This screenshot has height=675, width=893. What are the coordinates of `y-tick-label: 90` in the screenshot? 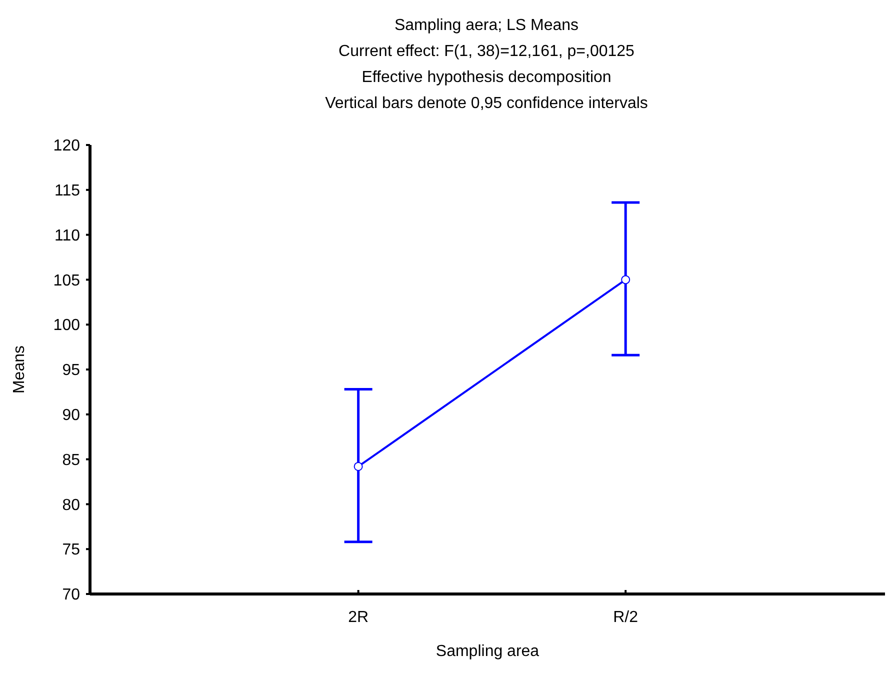 It's located at (71, 415).